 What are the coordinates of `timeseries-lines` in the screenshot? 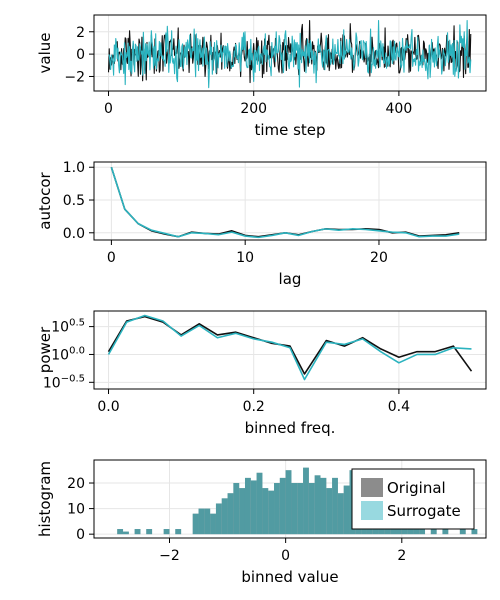 It's located at (289, 54).